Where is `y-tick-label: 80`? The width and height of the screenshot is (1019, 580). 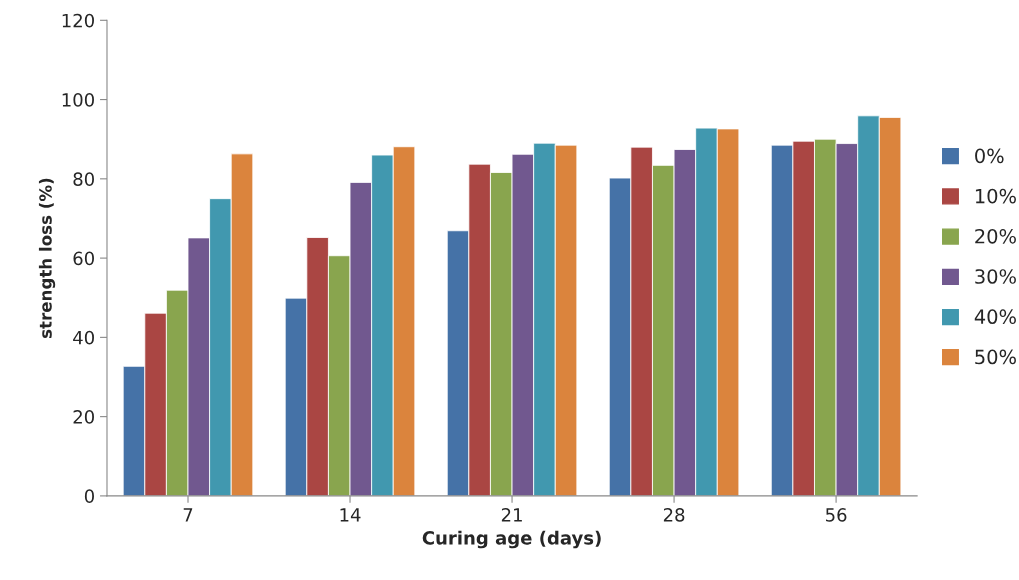
y-tick-label: 80 is located at coordinates (83, 179).